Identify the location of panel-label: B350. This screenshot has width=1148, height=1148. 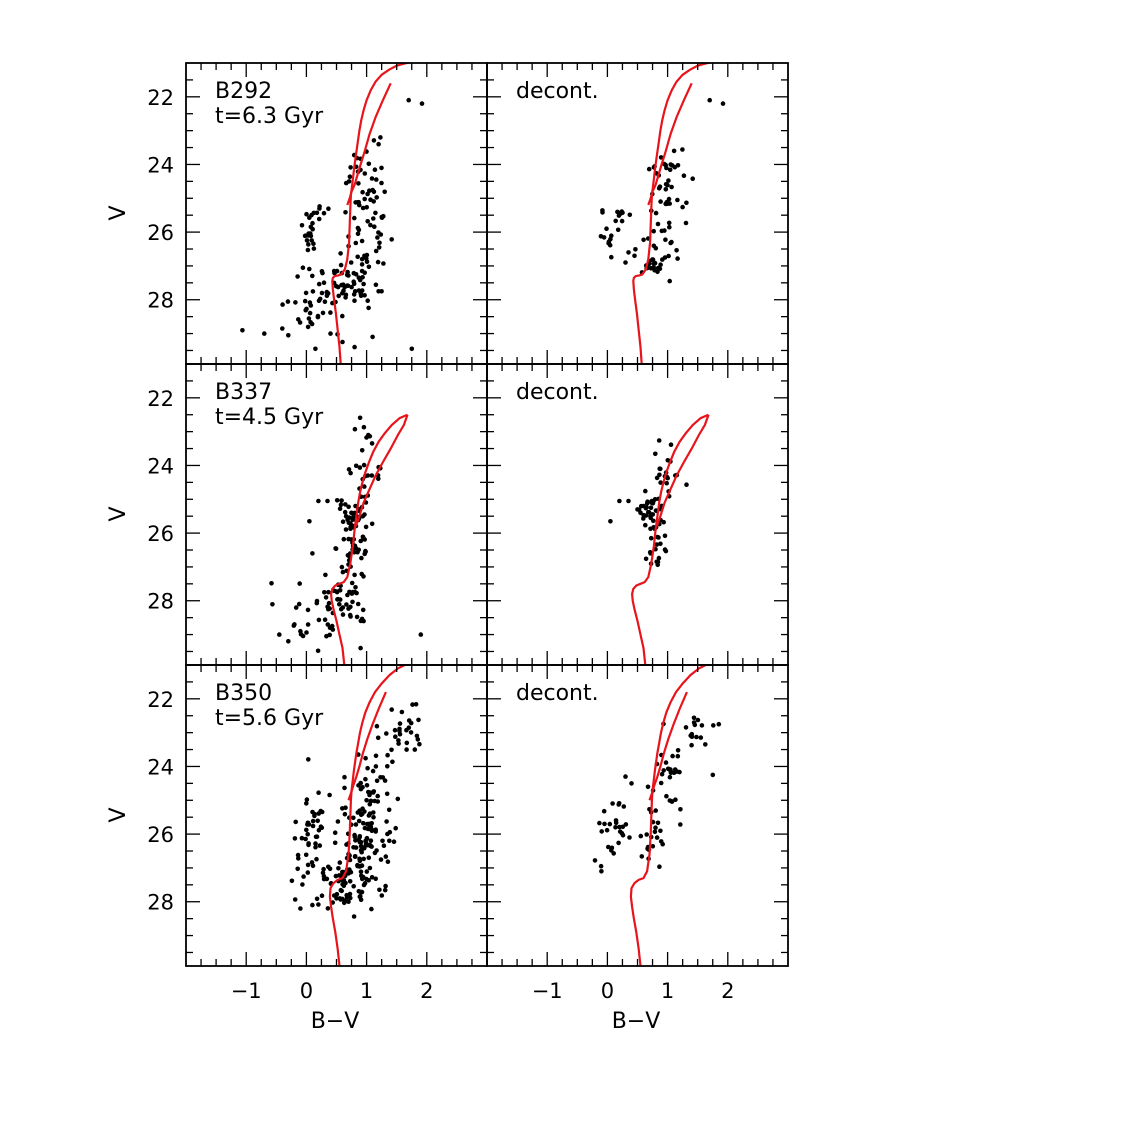
(243, 693).